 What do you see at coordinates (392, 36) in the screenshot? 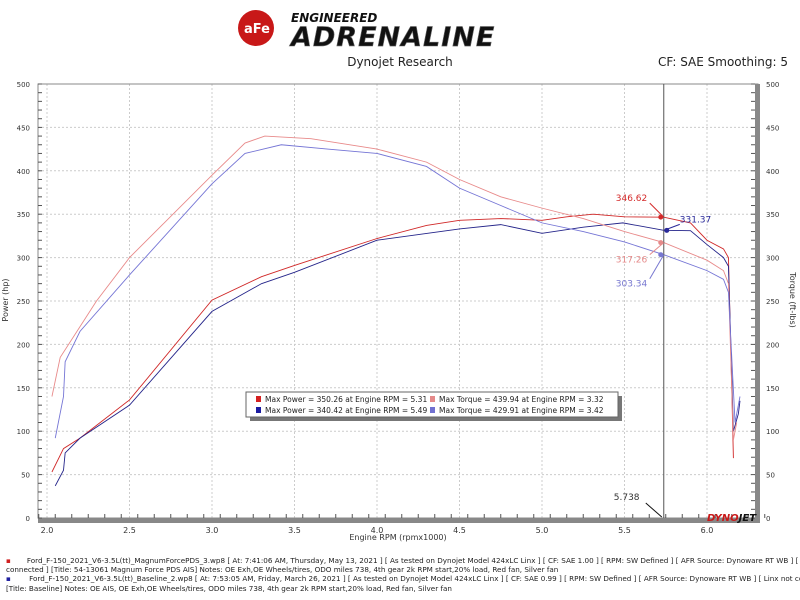
I see `svg-text: ADRENALINE` at bounding box center [392, 36].